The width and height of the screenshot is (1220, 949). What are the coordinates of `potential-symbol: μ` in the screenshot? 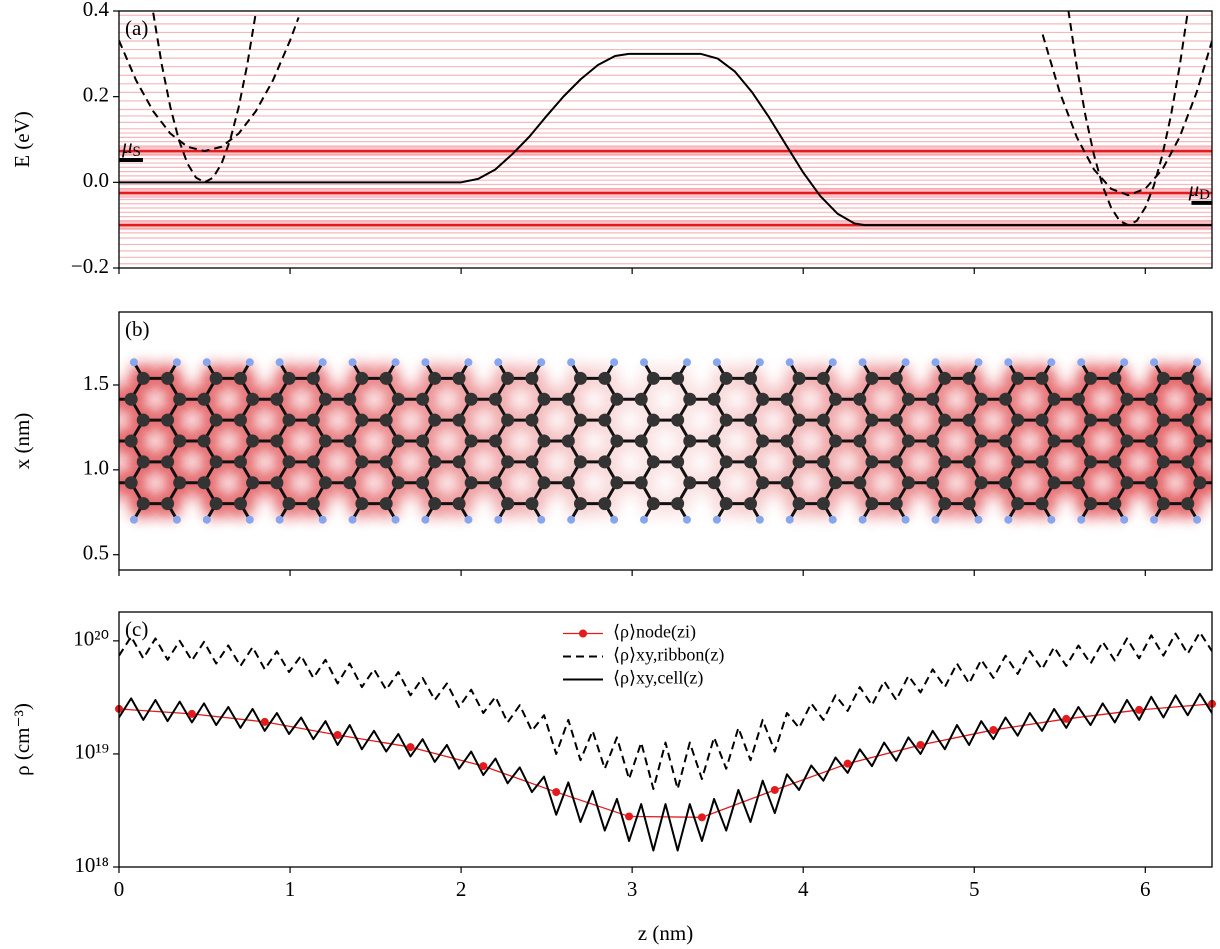 It's located at (127, 146).